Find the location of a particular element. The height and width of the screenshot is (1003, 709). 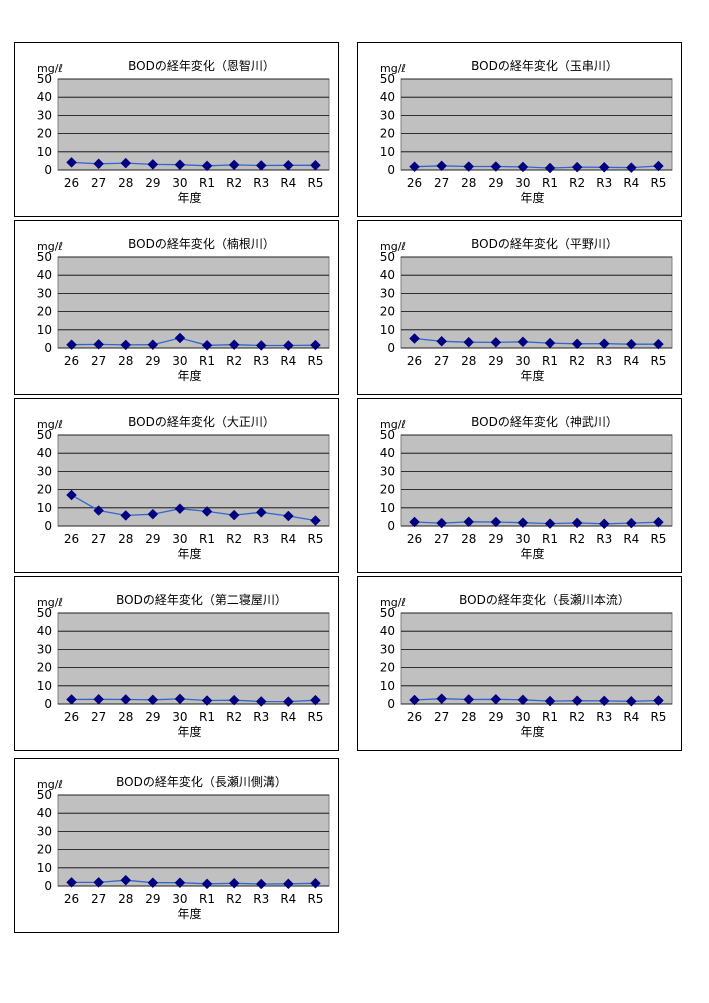

x-tick-label: R1 is located at coordinates (207, 899).